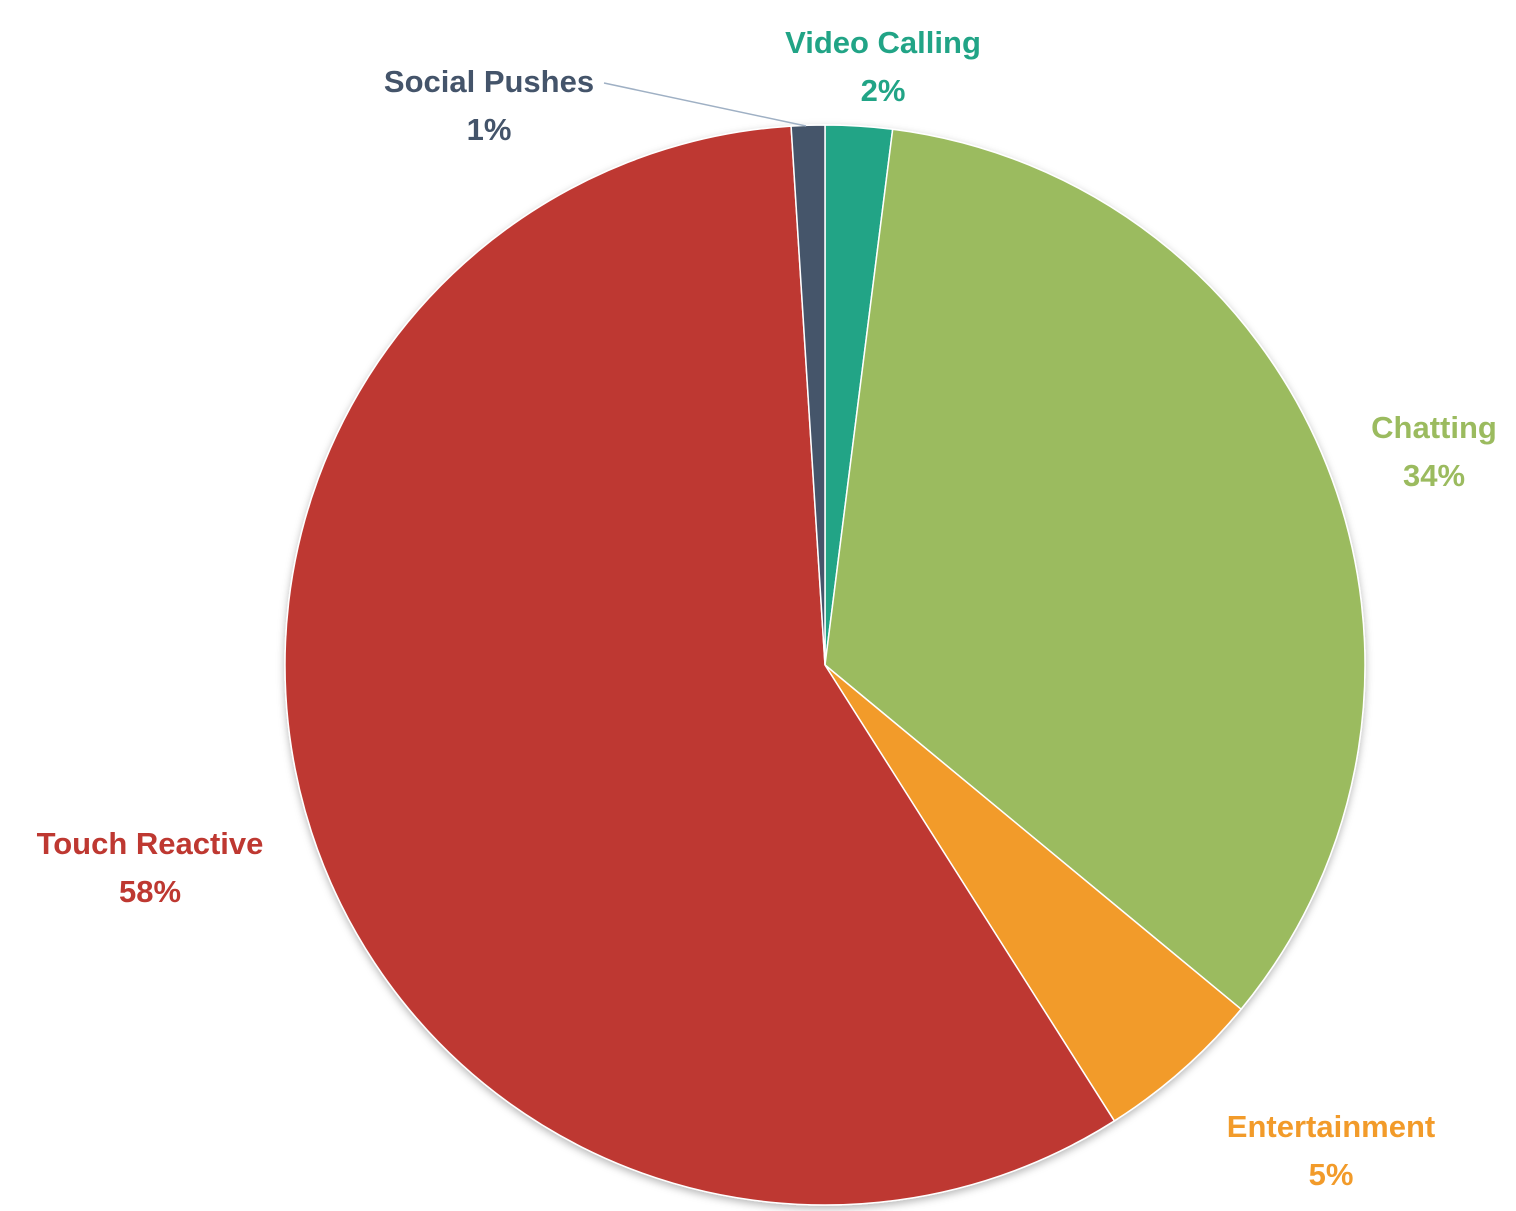 The image size is (1516, 1211). What do you see at coordinates (1331, 1126) in the screenshot?
I see `slice-label-entertainment: Entertainment` at bounding box center [1331, 1126].